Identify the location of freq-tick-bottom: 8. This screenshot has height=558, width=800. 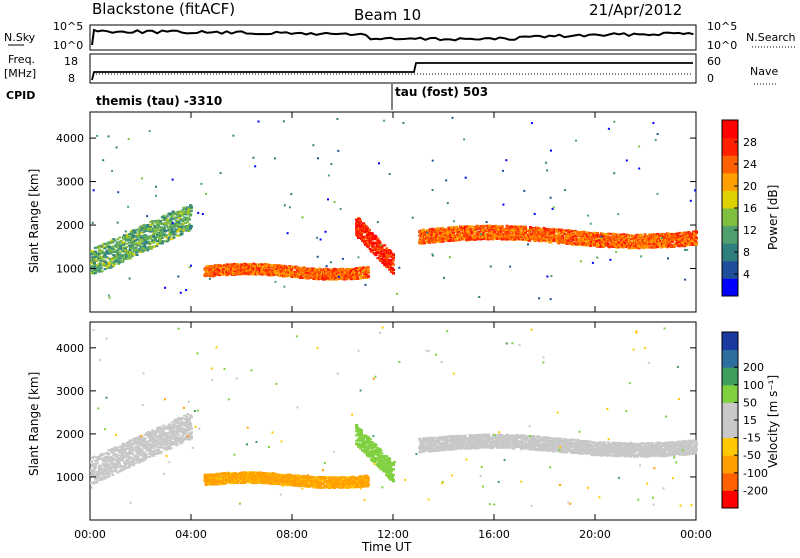
(71, 78).